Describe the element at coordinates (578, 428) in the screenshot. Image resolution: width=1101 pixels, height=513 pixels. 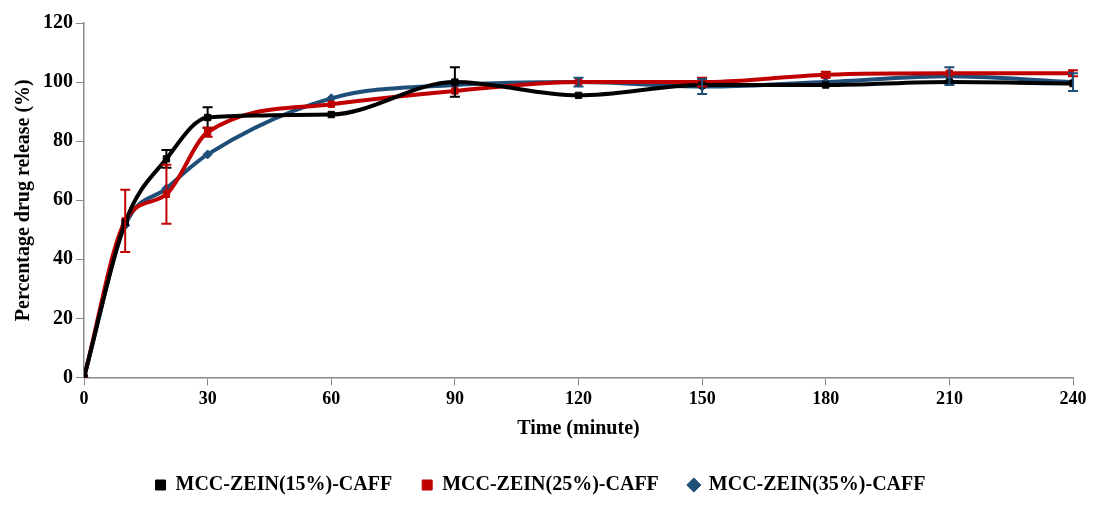
I see `x-axis-title: Time (minute)` at that location.